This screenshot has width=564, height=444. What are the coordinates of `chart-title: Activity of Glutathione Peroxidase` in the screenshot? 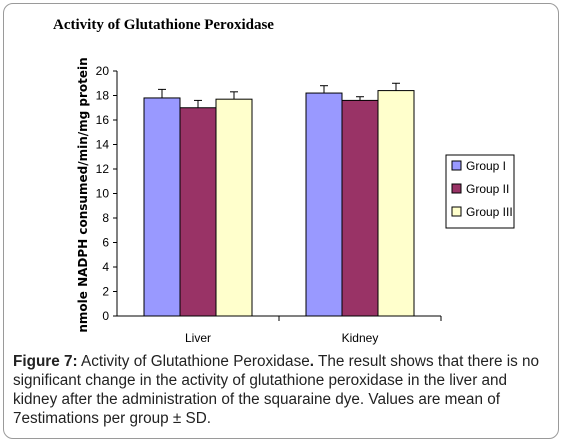 It's located at (163, 25).